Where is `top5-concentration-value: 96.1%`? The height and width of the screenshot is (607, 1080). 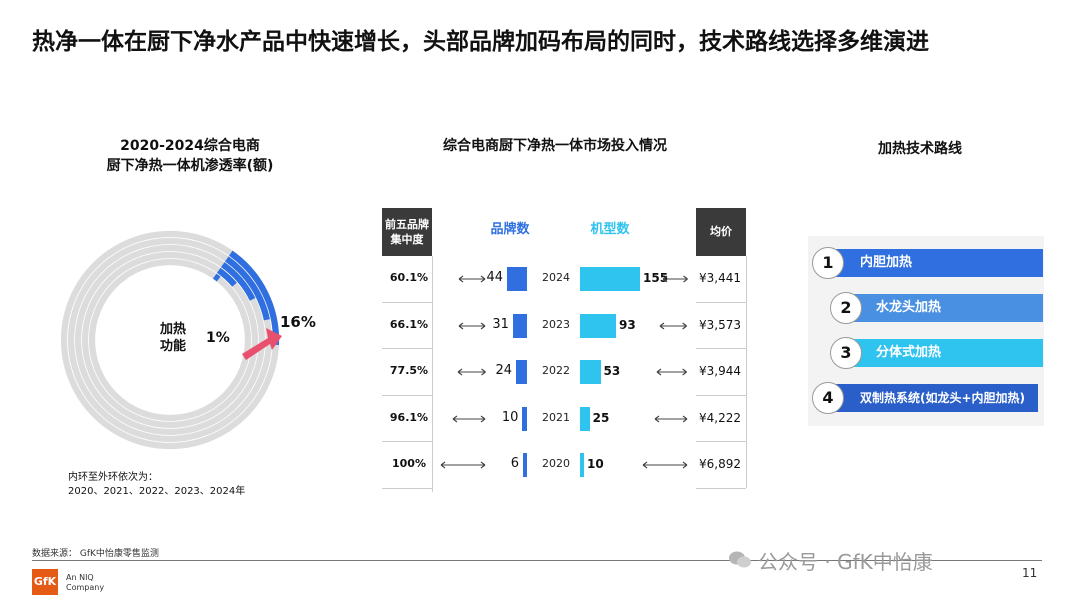 top5-concentration-value: 96.1% is located at coordinates (409, 417).